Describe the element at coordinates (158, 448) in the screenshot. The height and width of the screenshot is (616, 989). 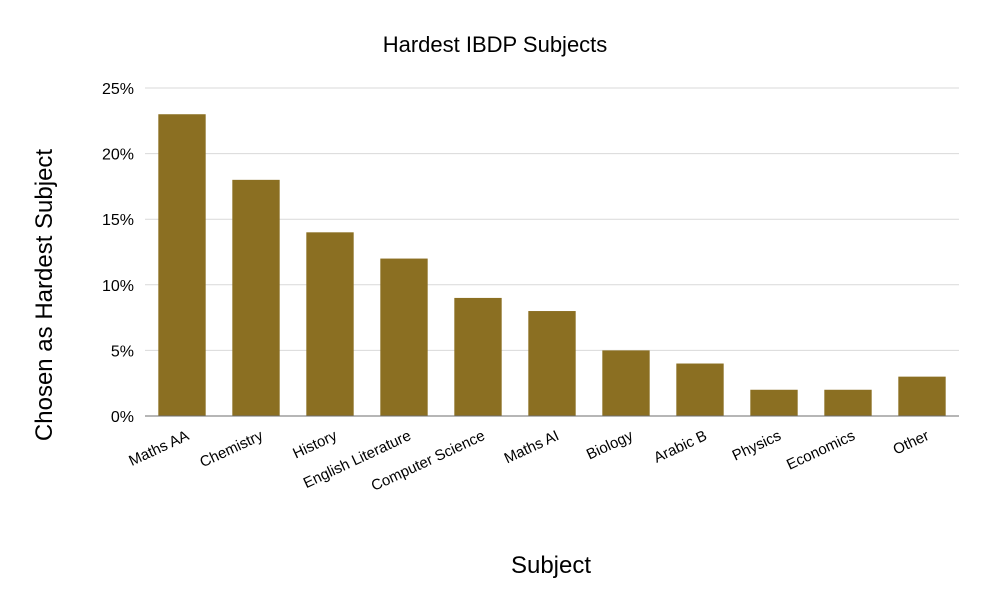
I see `x-tick-label: Maths AA` at that location.